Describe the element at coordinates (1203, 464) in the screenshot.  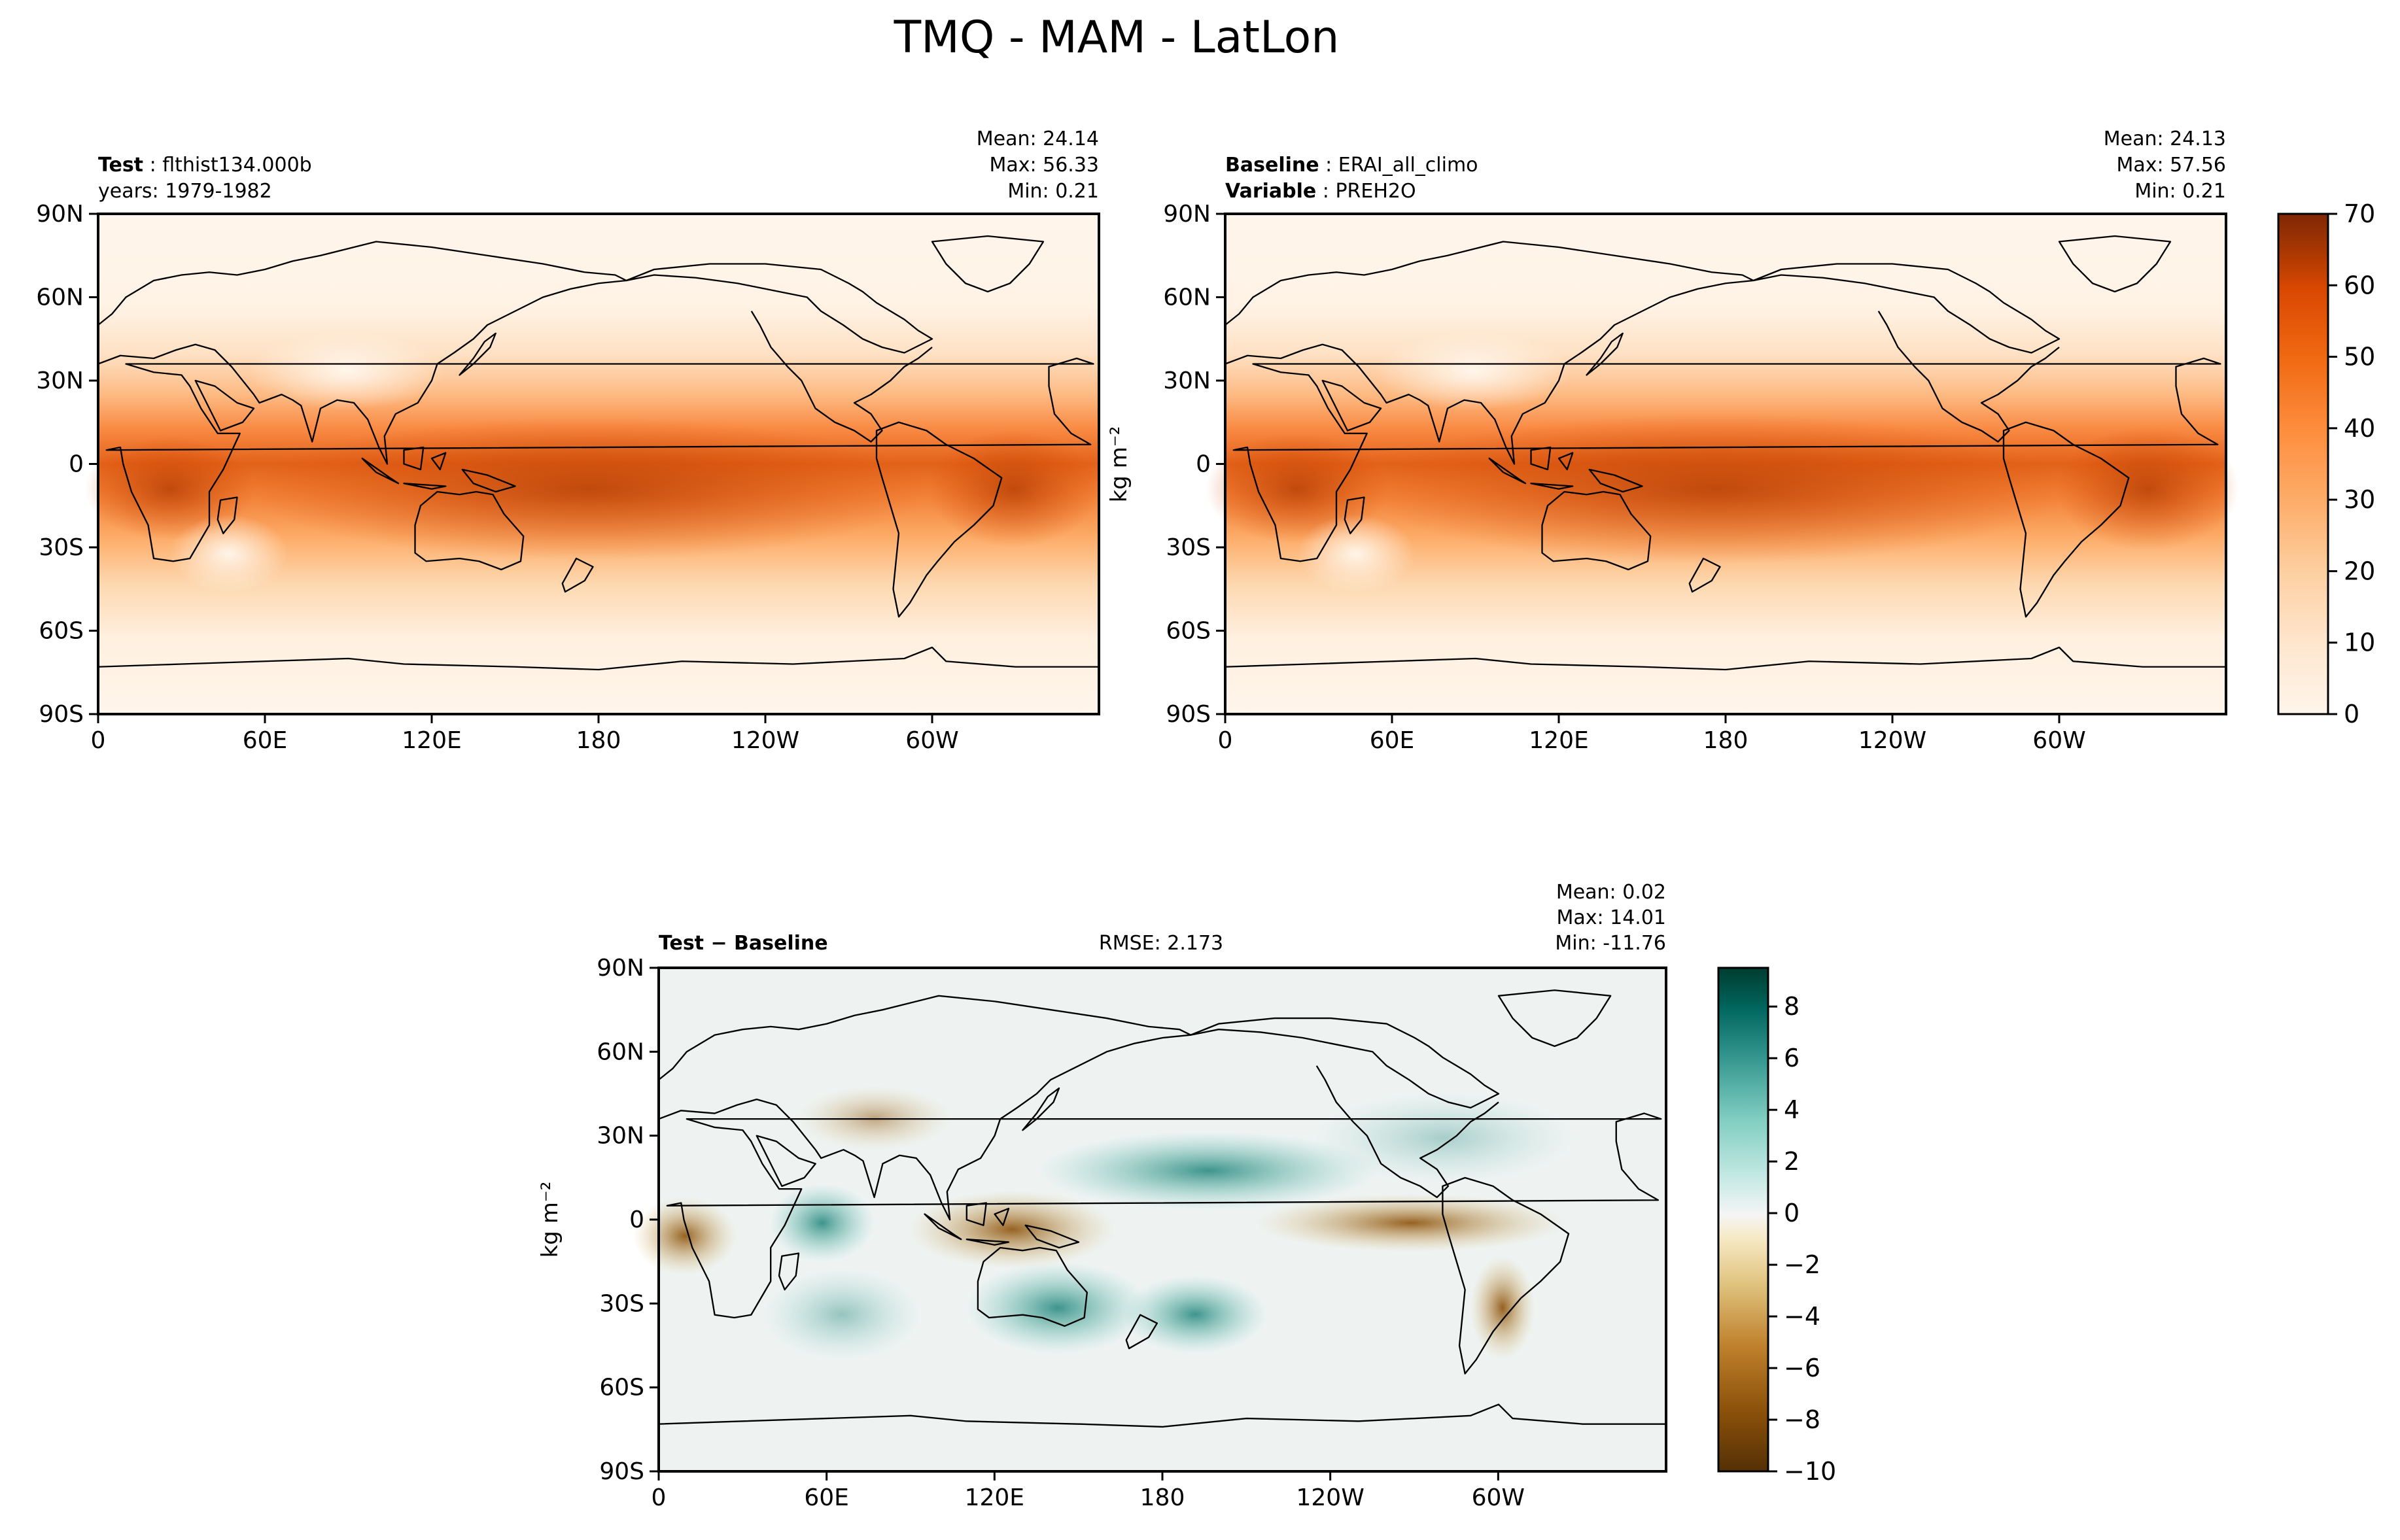
I see `baseline-lat-label: 0` at that location.